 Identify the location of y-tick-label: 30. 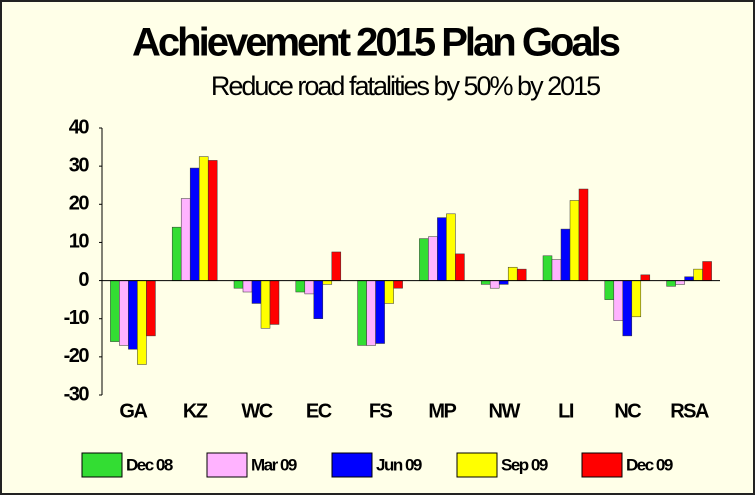
(79, 165).